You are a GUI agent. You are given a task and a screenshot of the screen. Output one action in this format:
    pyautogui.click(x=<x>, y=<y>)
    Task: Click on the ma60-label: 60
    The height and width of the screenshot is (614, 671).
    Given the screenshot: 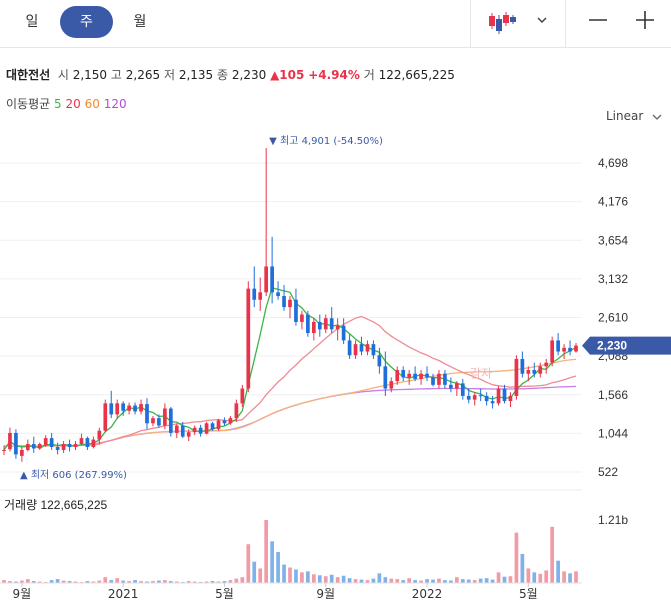 What is the action you would take?
    pyautogui.click(x=92, y=104)
    